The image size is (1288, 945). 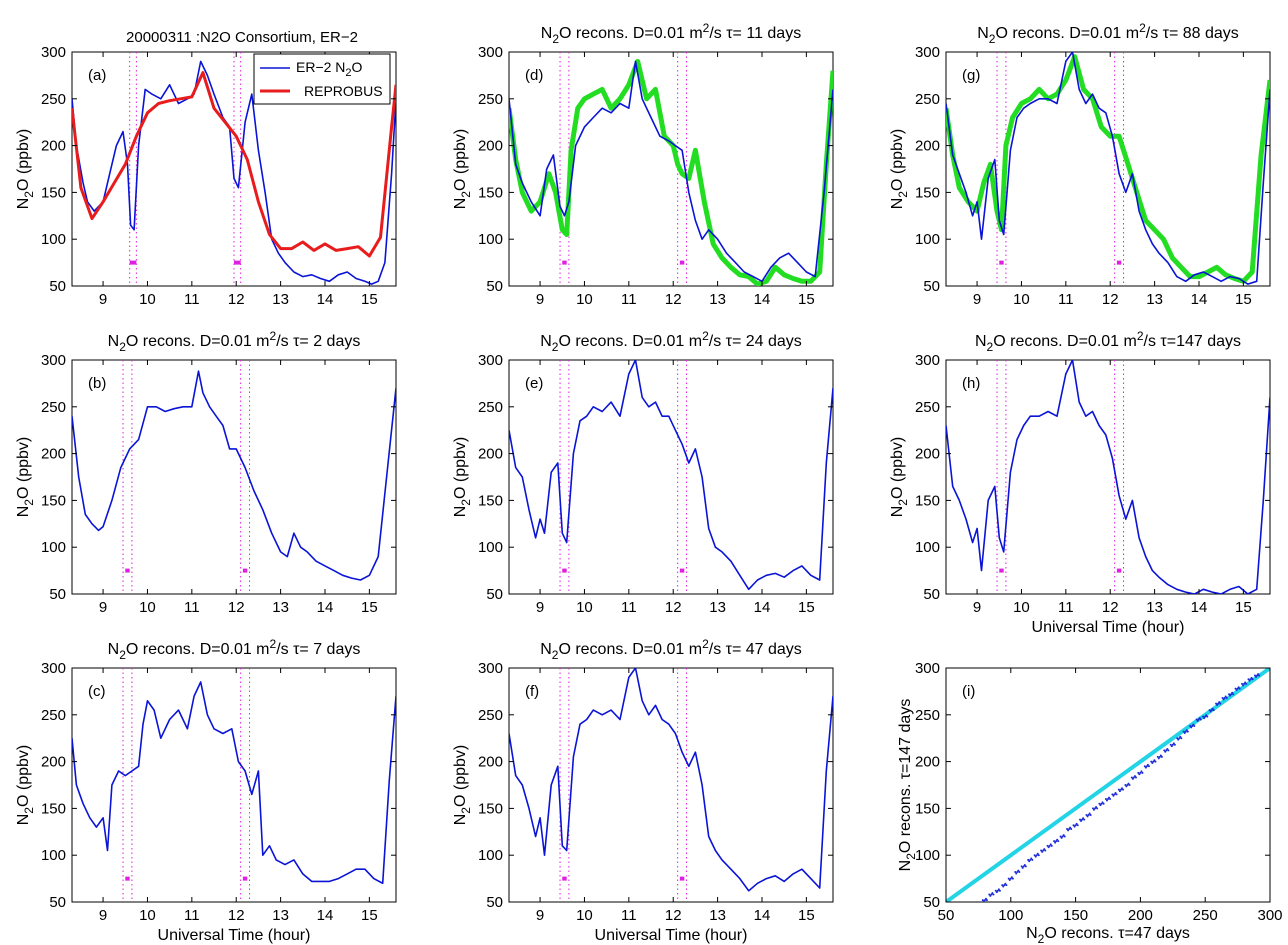 What do you see at coordinates (907, 785) in the screenshot?
I see `y-axis-label: N2O recons. τ=147 days` at bounding box center [907, 785].